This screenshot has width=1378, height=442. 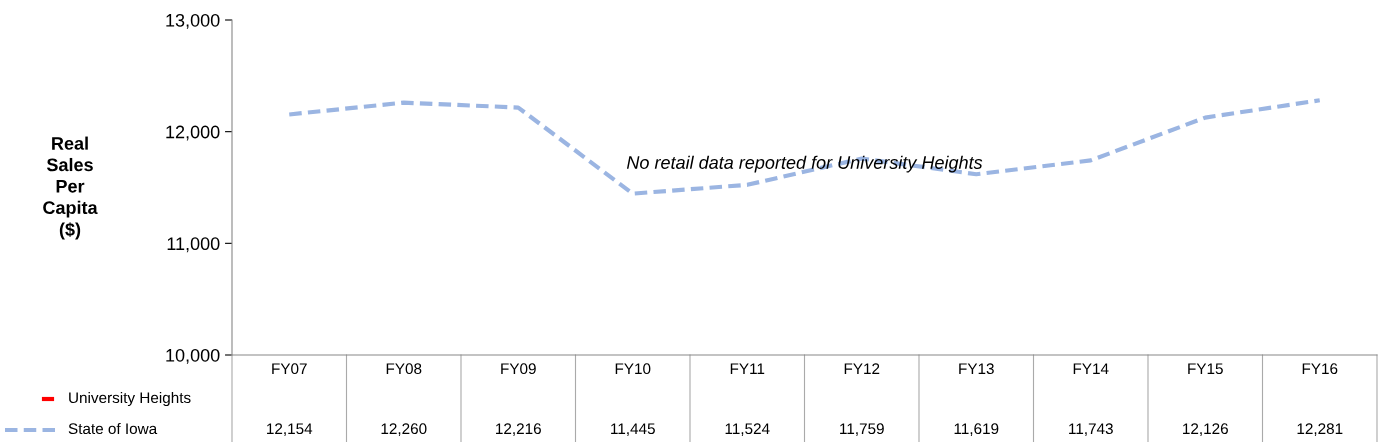 What do you see at coordinates (193, 356) in the screenshot?
I see `y-tick-label: 10,000` at bounding box center [193, 356].